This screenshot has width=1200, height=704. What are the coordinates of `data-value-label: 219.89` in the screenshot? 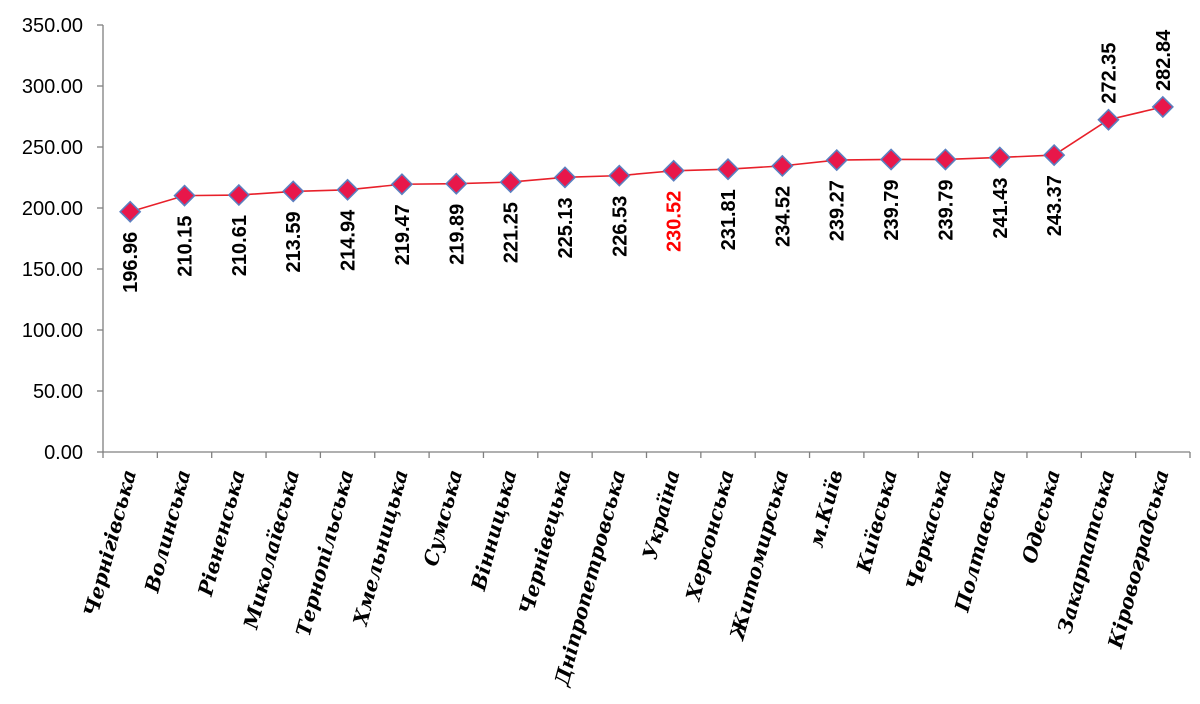 It's located at (457, 234).